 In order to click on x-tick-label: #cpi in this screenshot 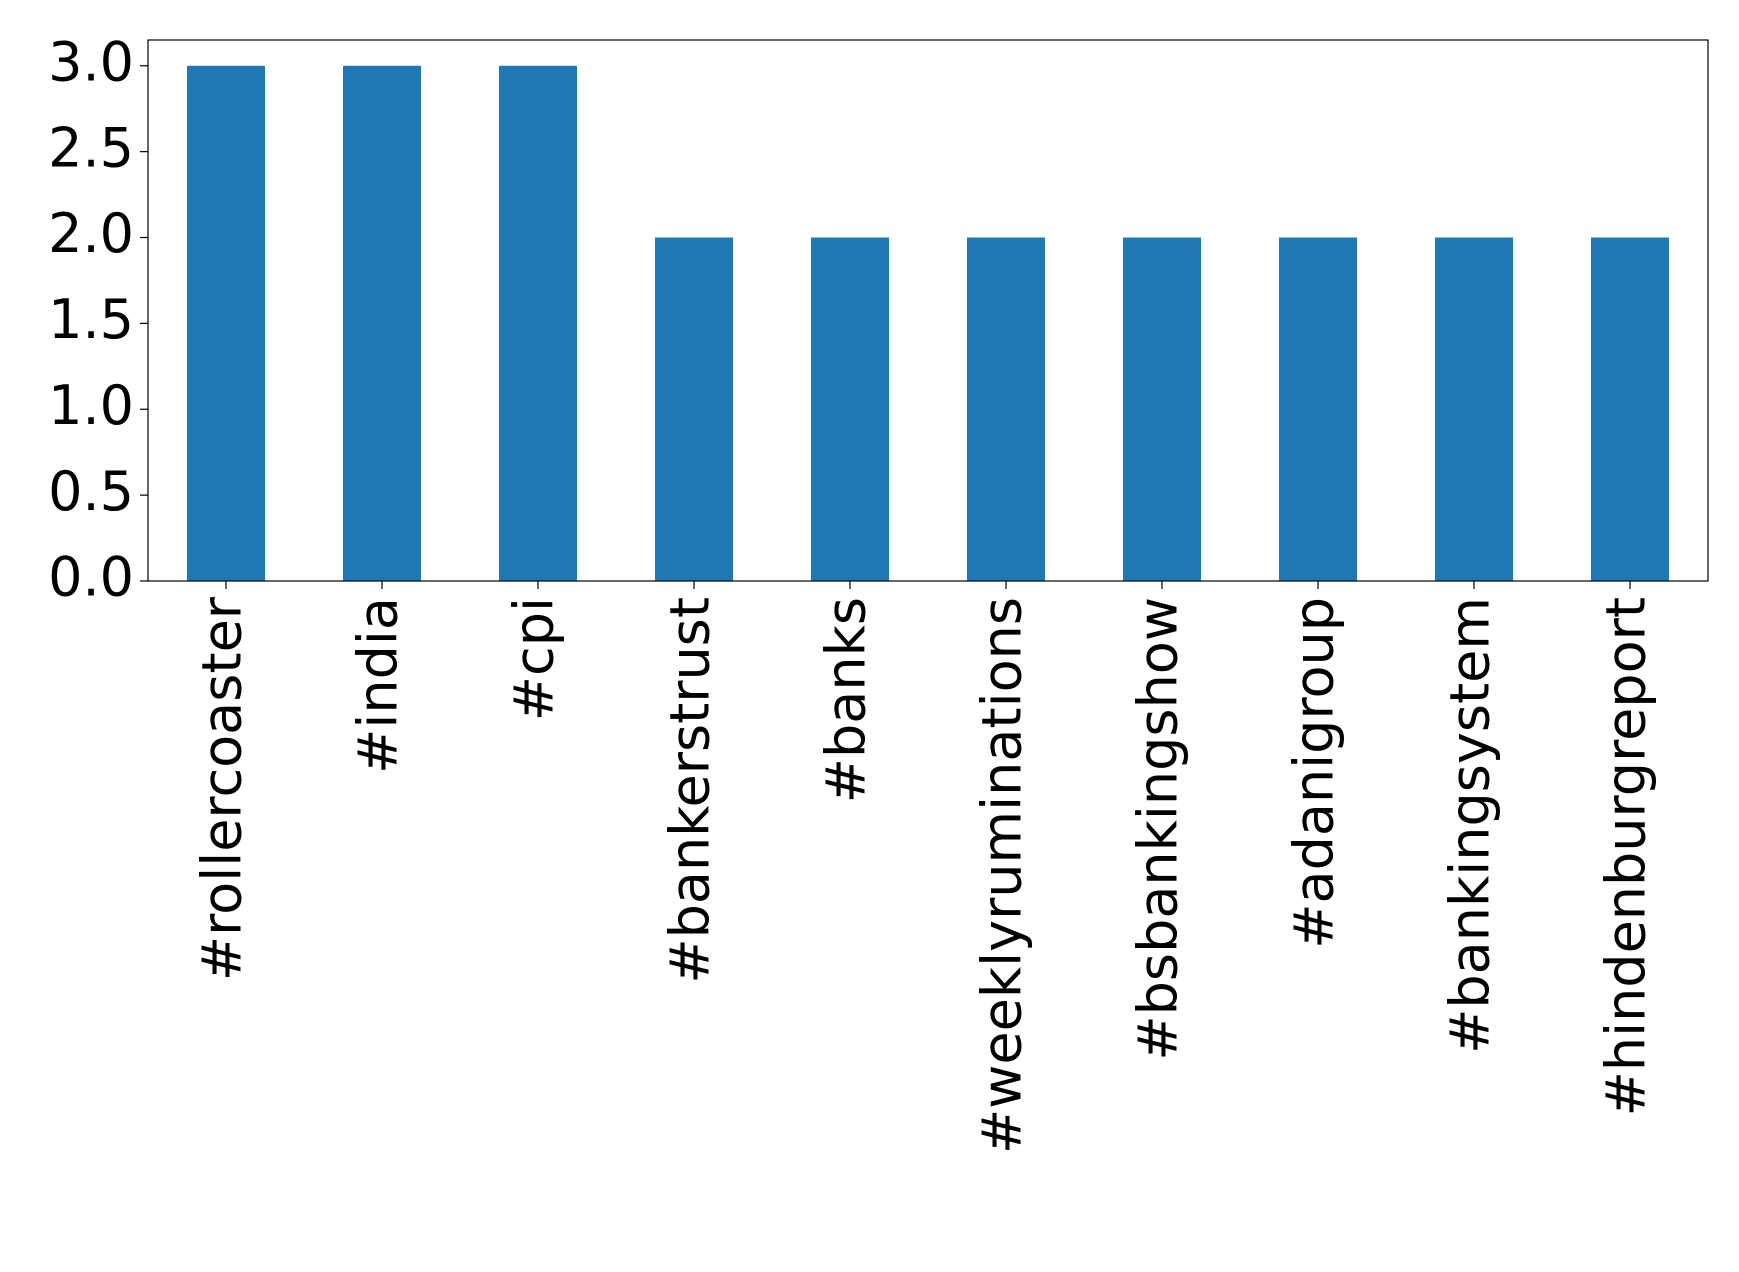, I will do `click(534, 659)`.